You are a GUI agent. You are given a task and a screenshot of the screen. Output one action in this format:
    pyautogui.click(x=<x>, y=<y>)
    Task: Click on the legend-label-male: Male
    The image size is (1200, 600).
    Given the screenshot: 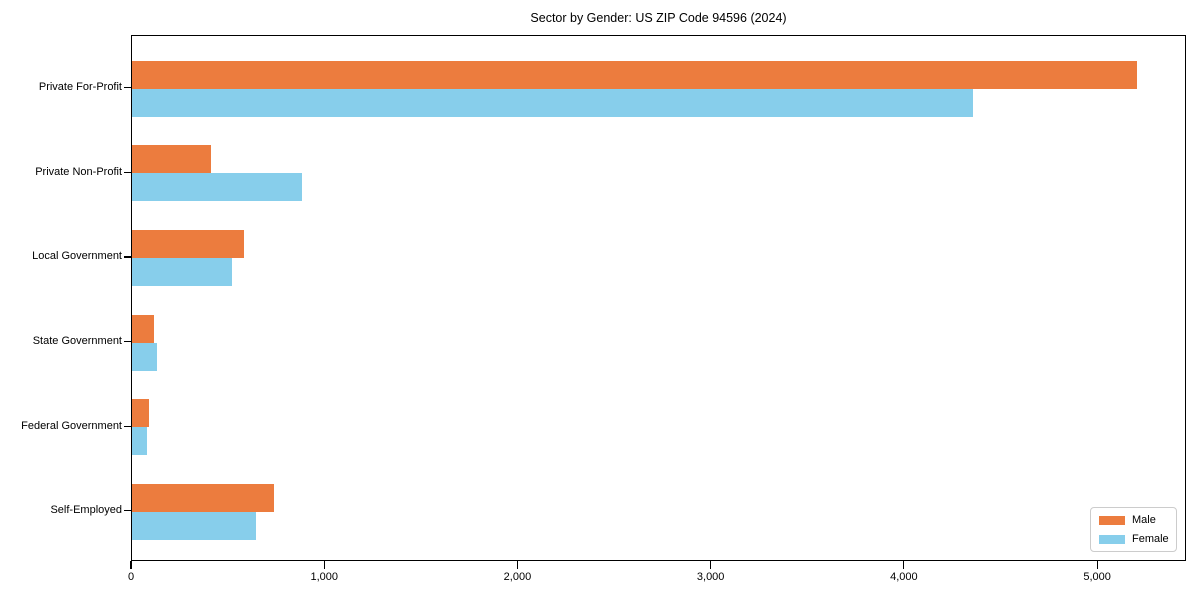 What is the action you would take?
    pyautogui.click(x=1144, y=520)
    